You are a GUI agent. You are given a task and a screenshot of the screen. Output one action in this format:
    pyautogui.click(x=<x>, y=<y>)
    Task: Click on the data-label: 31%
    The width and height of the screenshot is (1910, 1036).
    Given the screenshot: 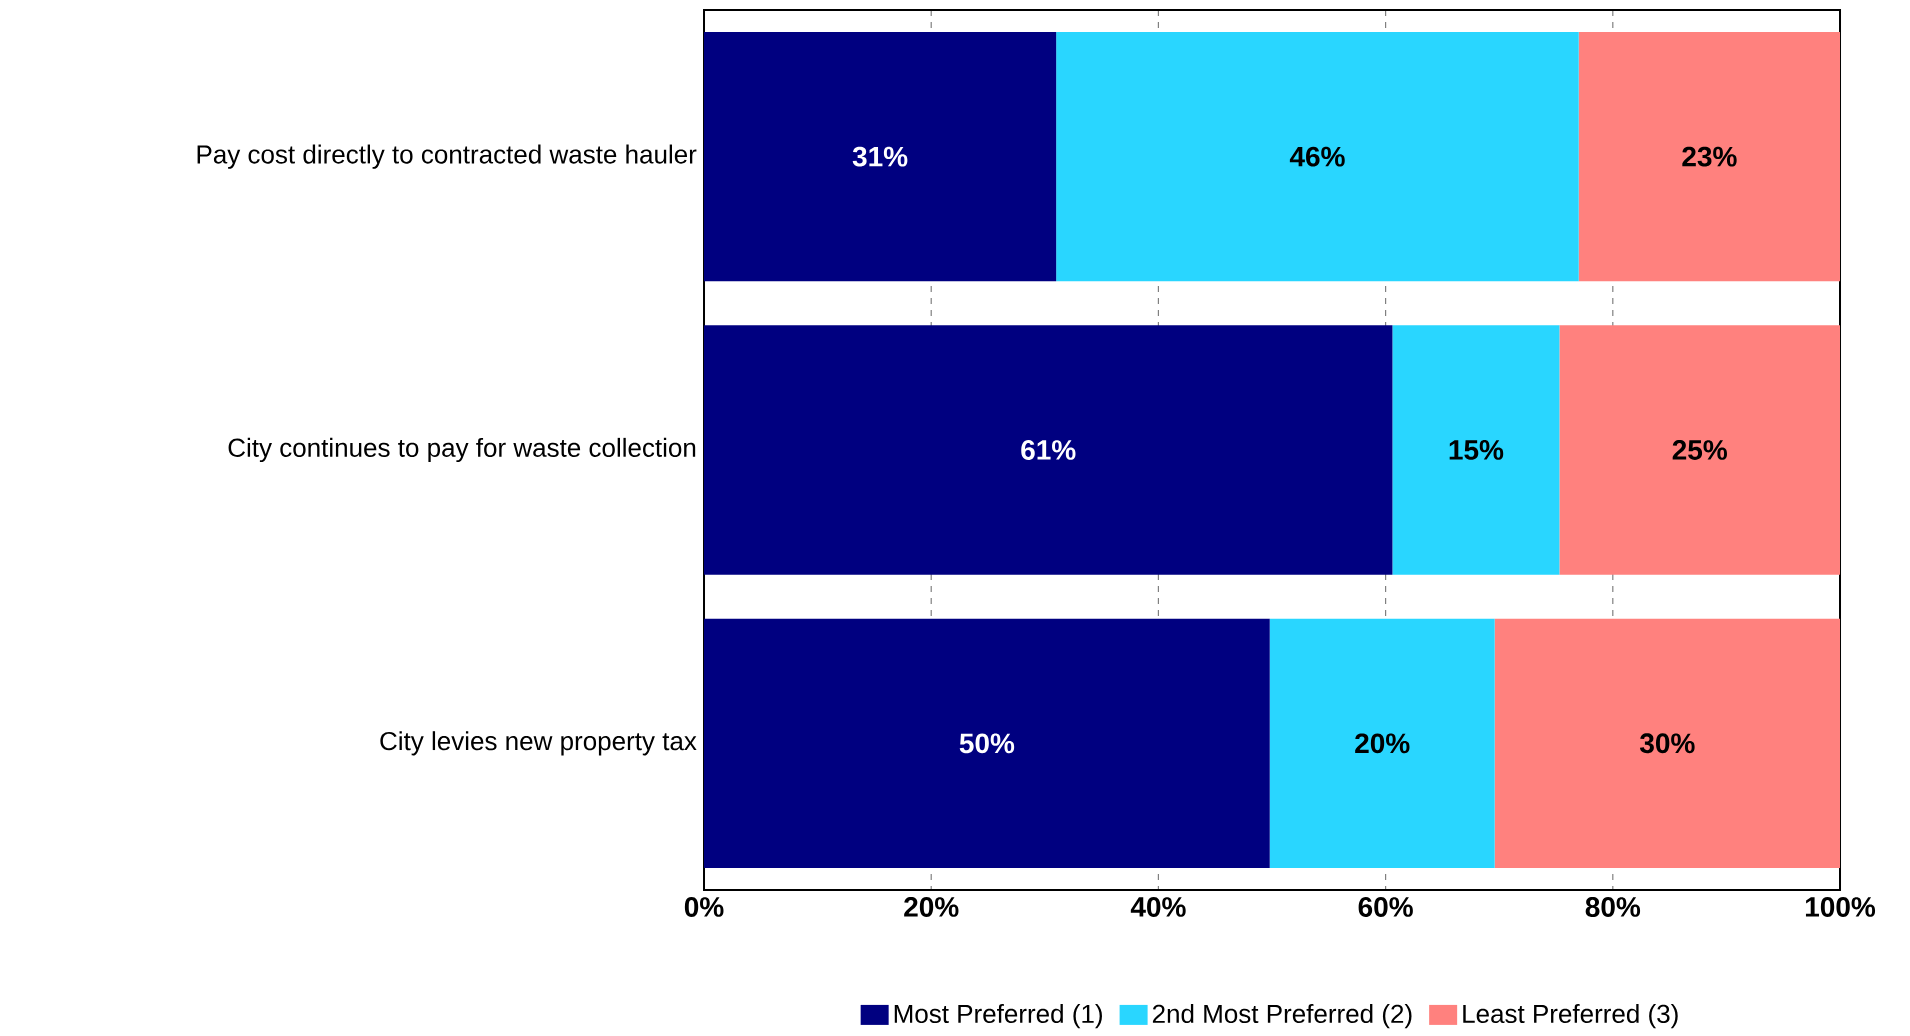 What is the action you would take?
    pyautogui.click(x=880, y=156)
    